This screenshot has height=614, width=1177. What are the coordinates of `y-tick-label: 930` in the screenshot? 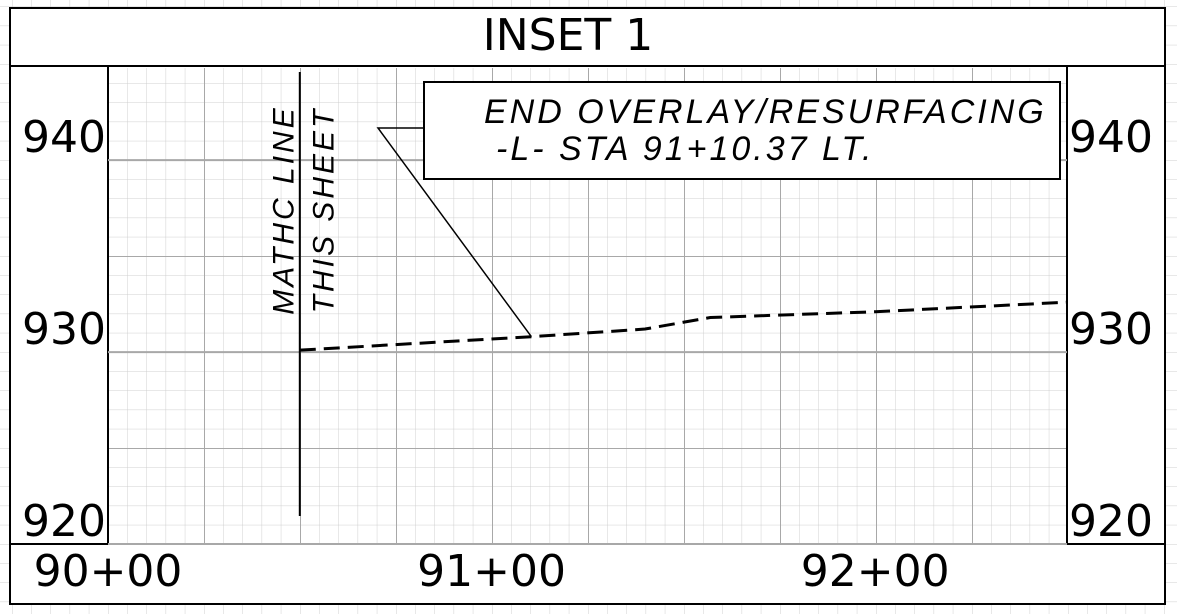 It's located at (64, 329).